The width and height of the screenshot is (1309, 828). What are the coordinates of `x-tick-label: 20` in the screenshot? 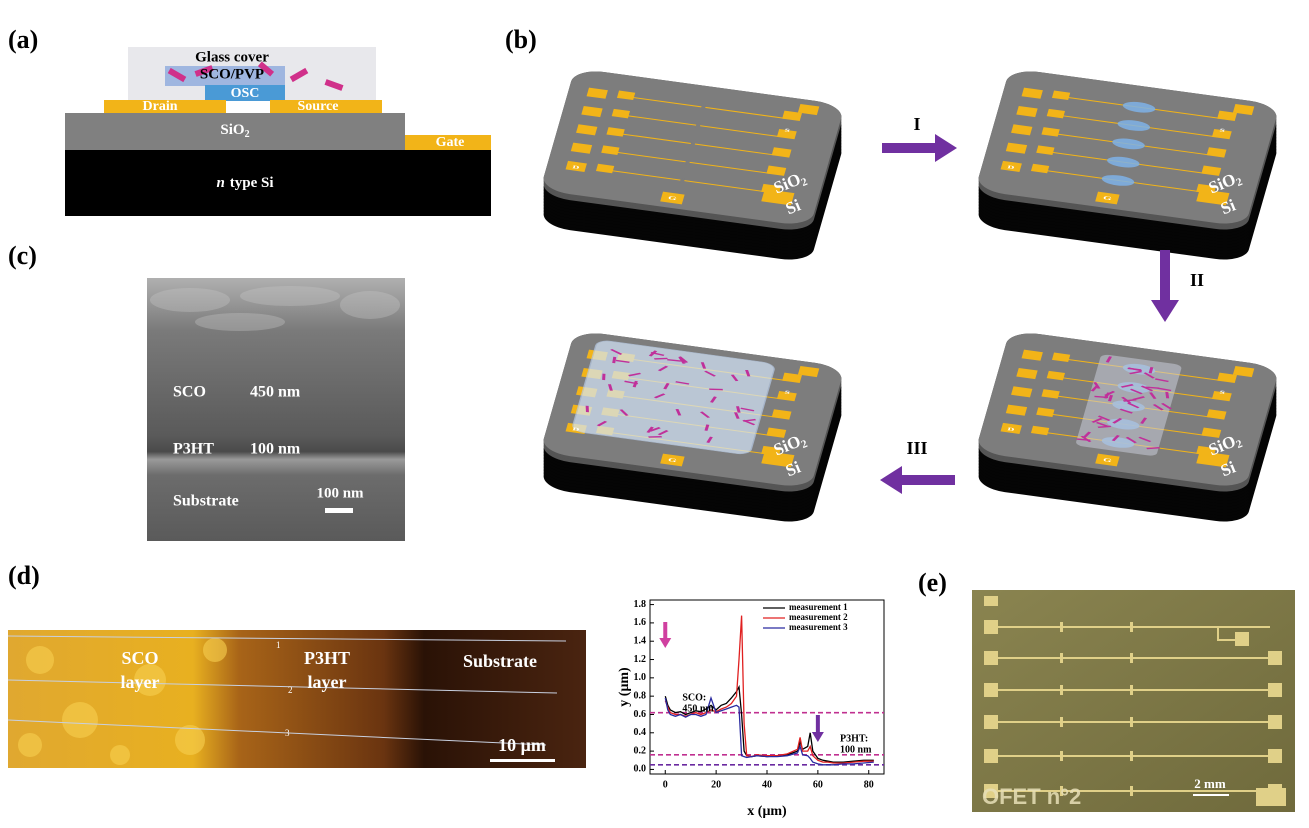 It's located at (716, 784).